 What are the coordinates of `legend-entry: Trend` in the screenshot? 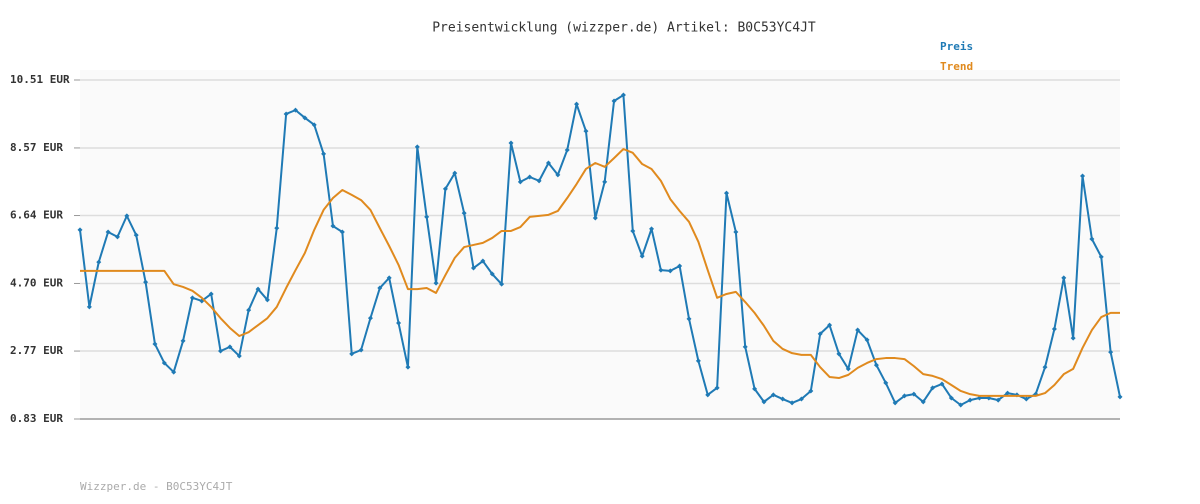 It's located at (956, 66).